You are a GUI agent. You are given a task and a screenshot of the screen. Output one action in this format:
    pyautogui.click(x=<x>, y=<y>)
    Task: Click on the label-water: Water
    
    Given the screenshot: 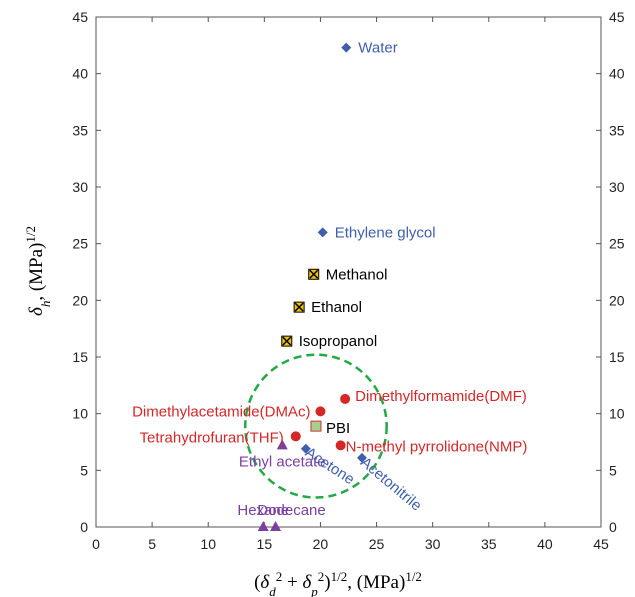 What is the action you would take?
    pyautogui.click(x=377, y=48)
    